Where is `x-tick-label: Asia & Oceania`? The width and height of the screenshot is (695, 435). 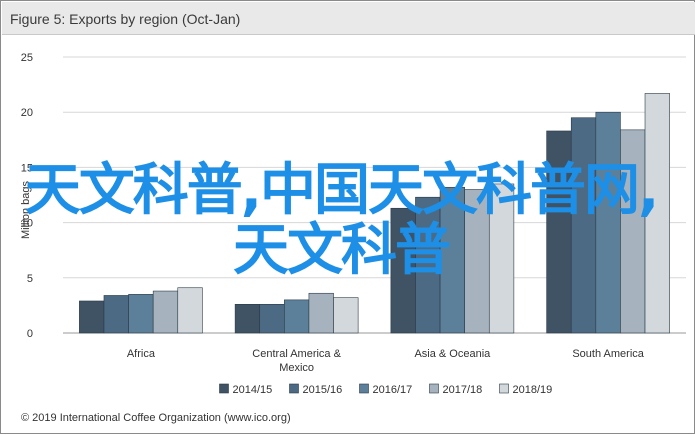
x-tick-label: Asia & Oceania is located at coordinates (452, 354).